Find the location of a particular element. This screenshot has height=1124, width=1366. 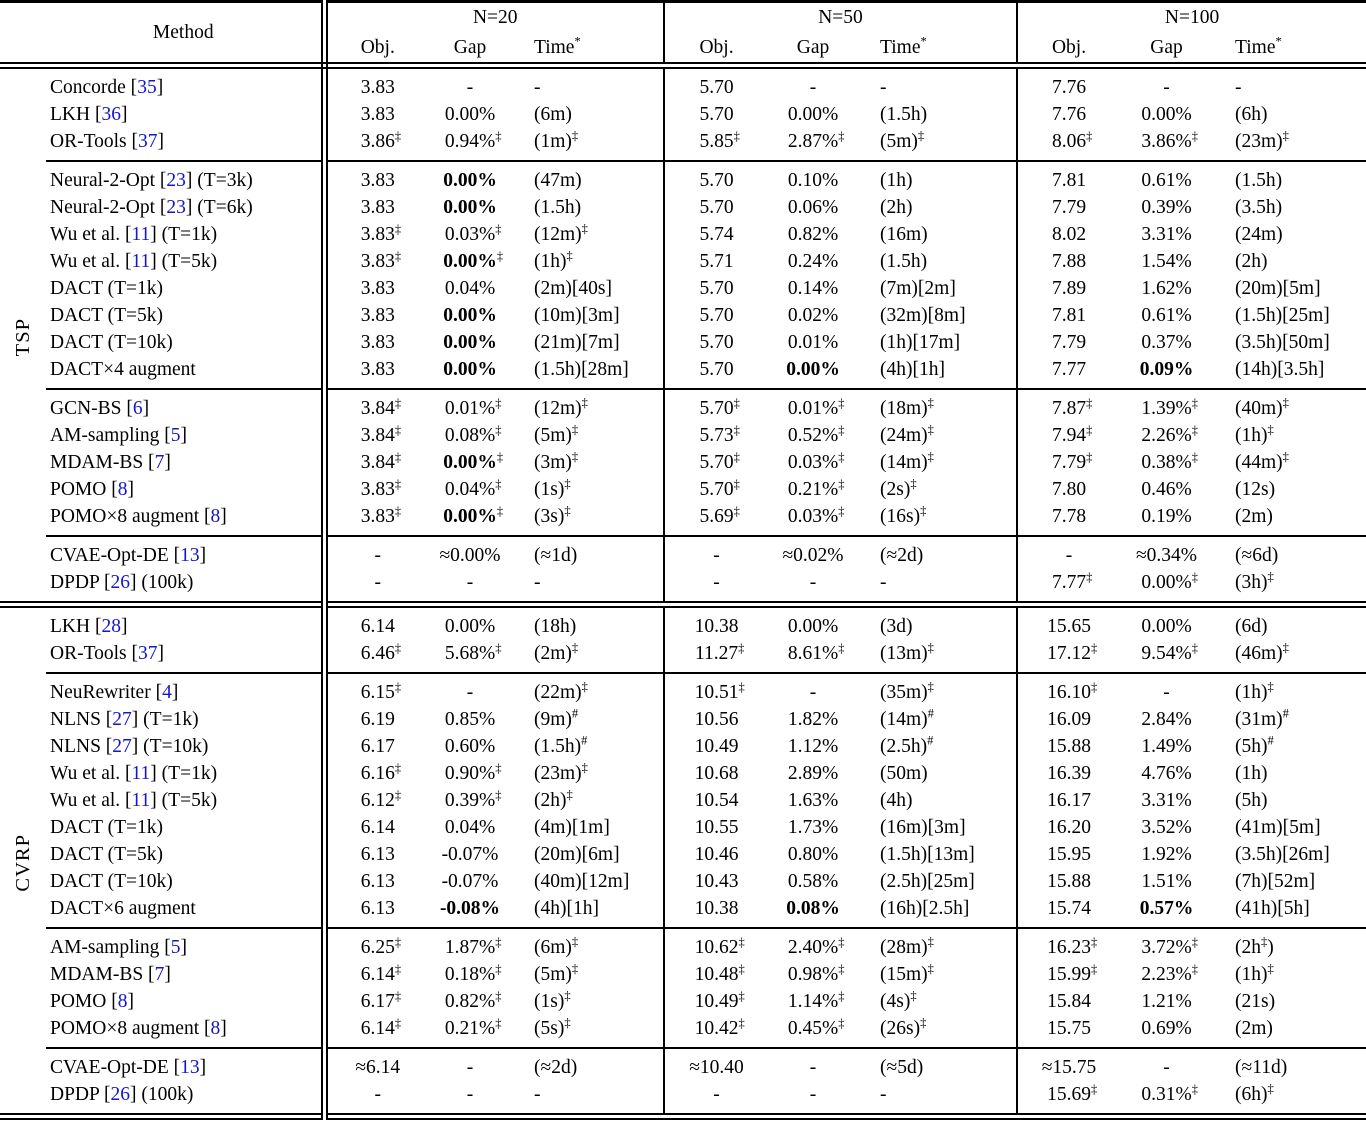

time-cell: (13m)‡ is located at coordinates (938, 656).